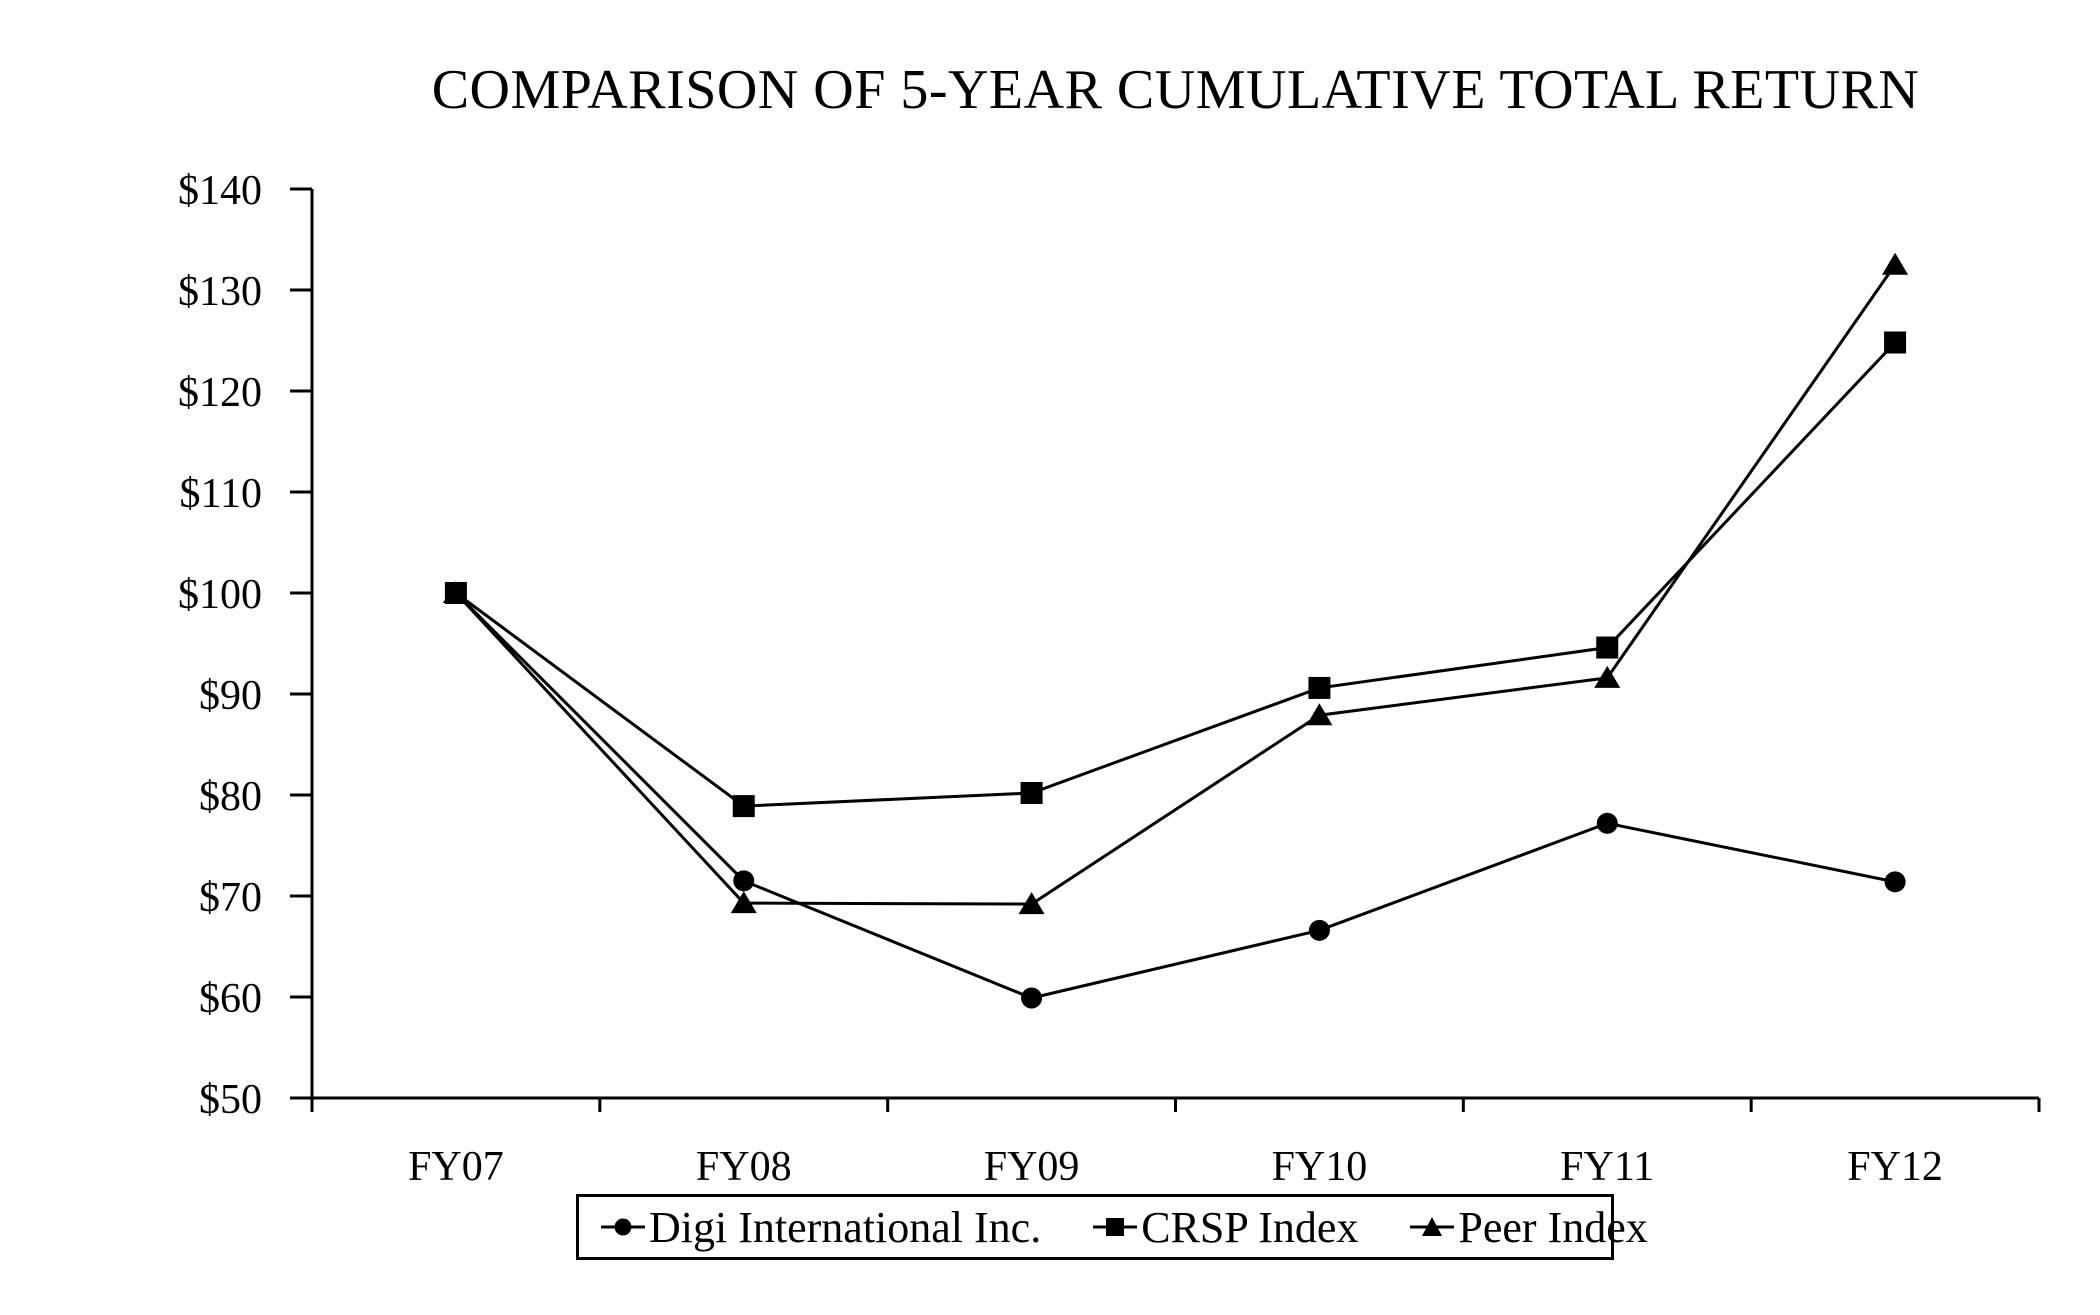 This screenshot has width=2100, height=1315. What do you see at coordinates (220, 595) in the screenshot?
I see `y-tick-label: $100` at bounding box center [220, 595].